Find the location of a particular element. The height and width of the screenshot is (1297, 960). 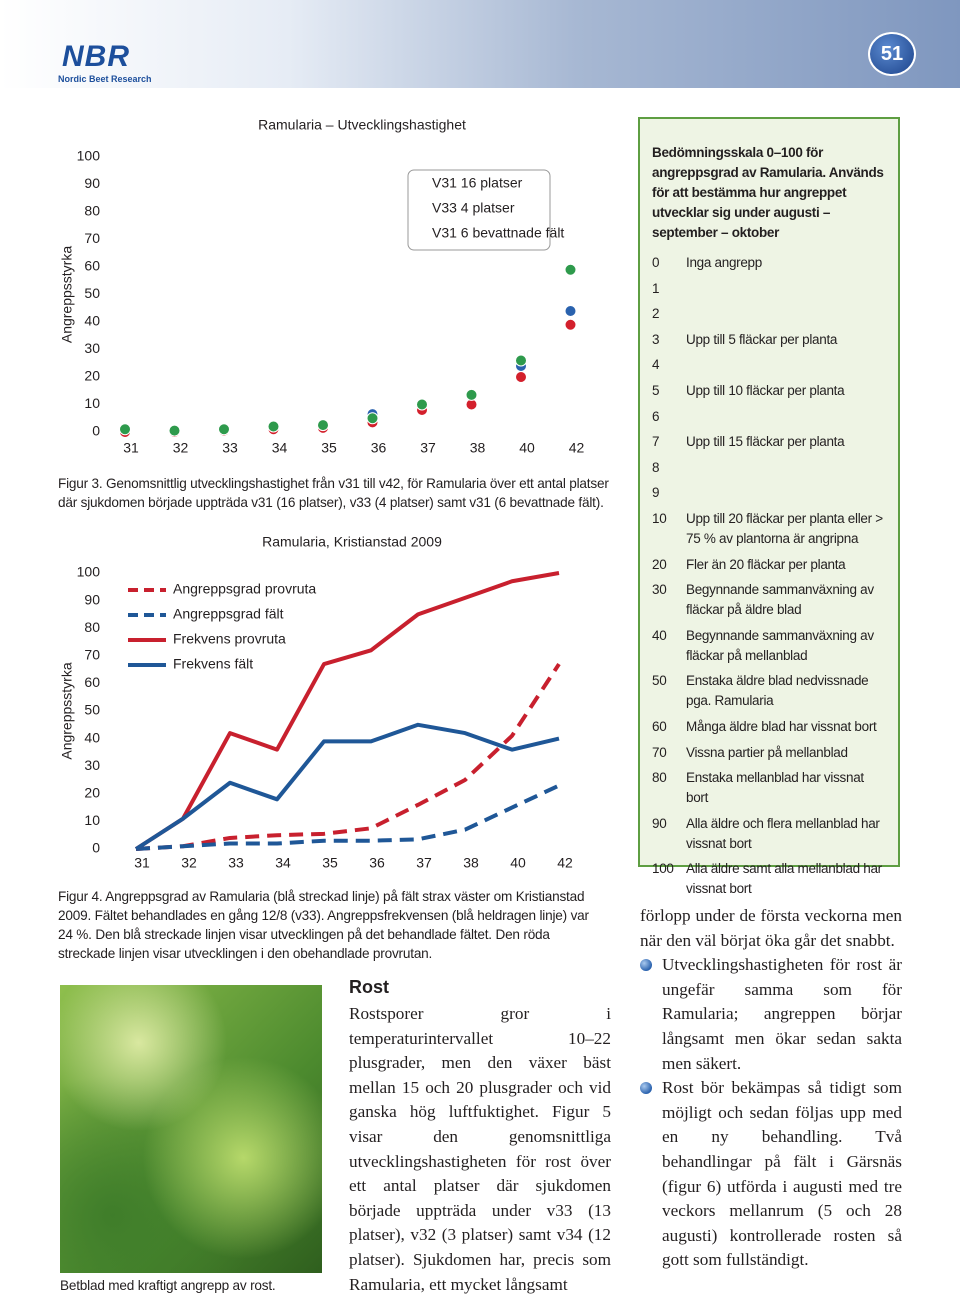

description: Upp till 10 fläckar per planta is located at coordinates (765, 390).